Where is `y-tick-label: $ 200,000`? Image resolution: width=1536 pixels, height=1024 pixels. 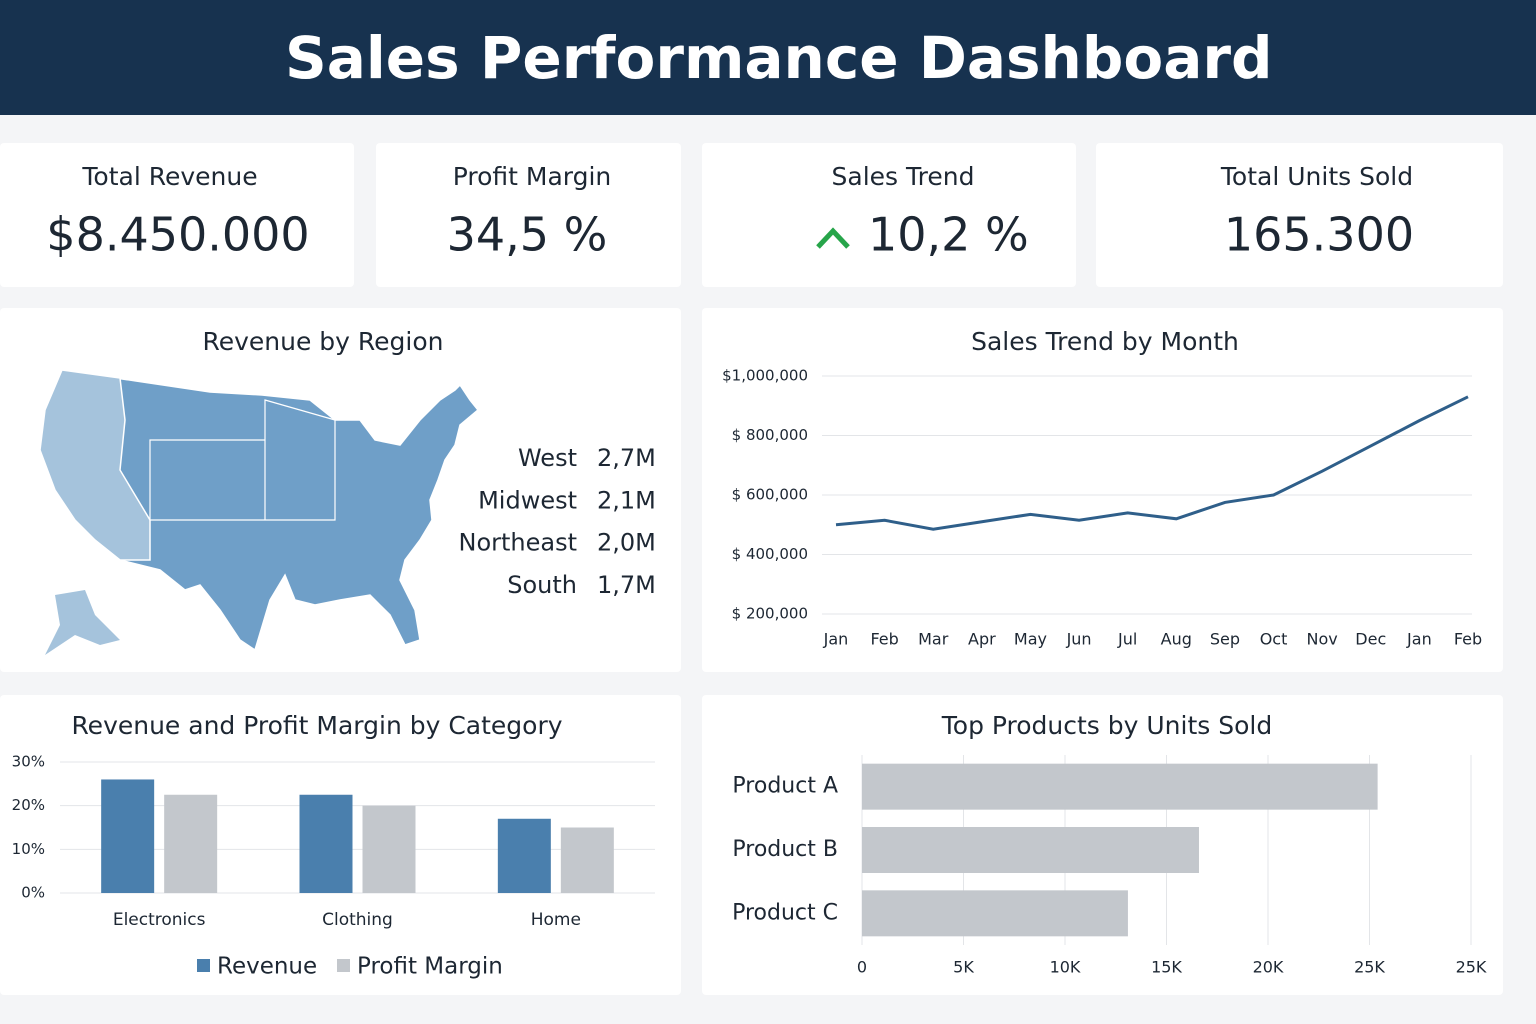
y-tick-label: $ 200,000 is located at coordinates (770, 614).